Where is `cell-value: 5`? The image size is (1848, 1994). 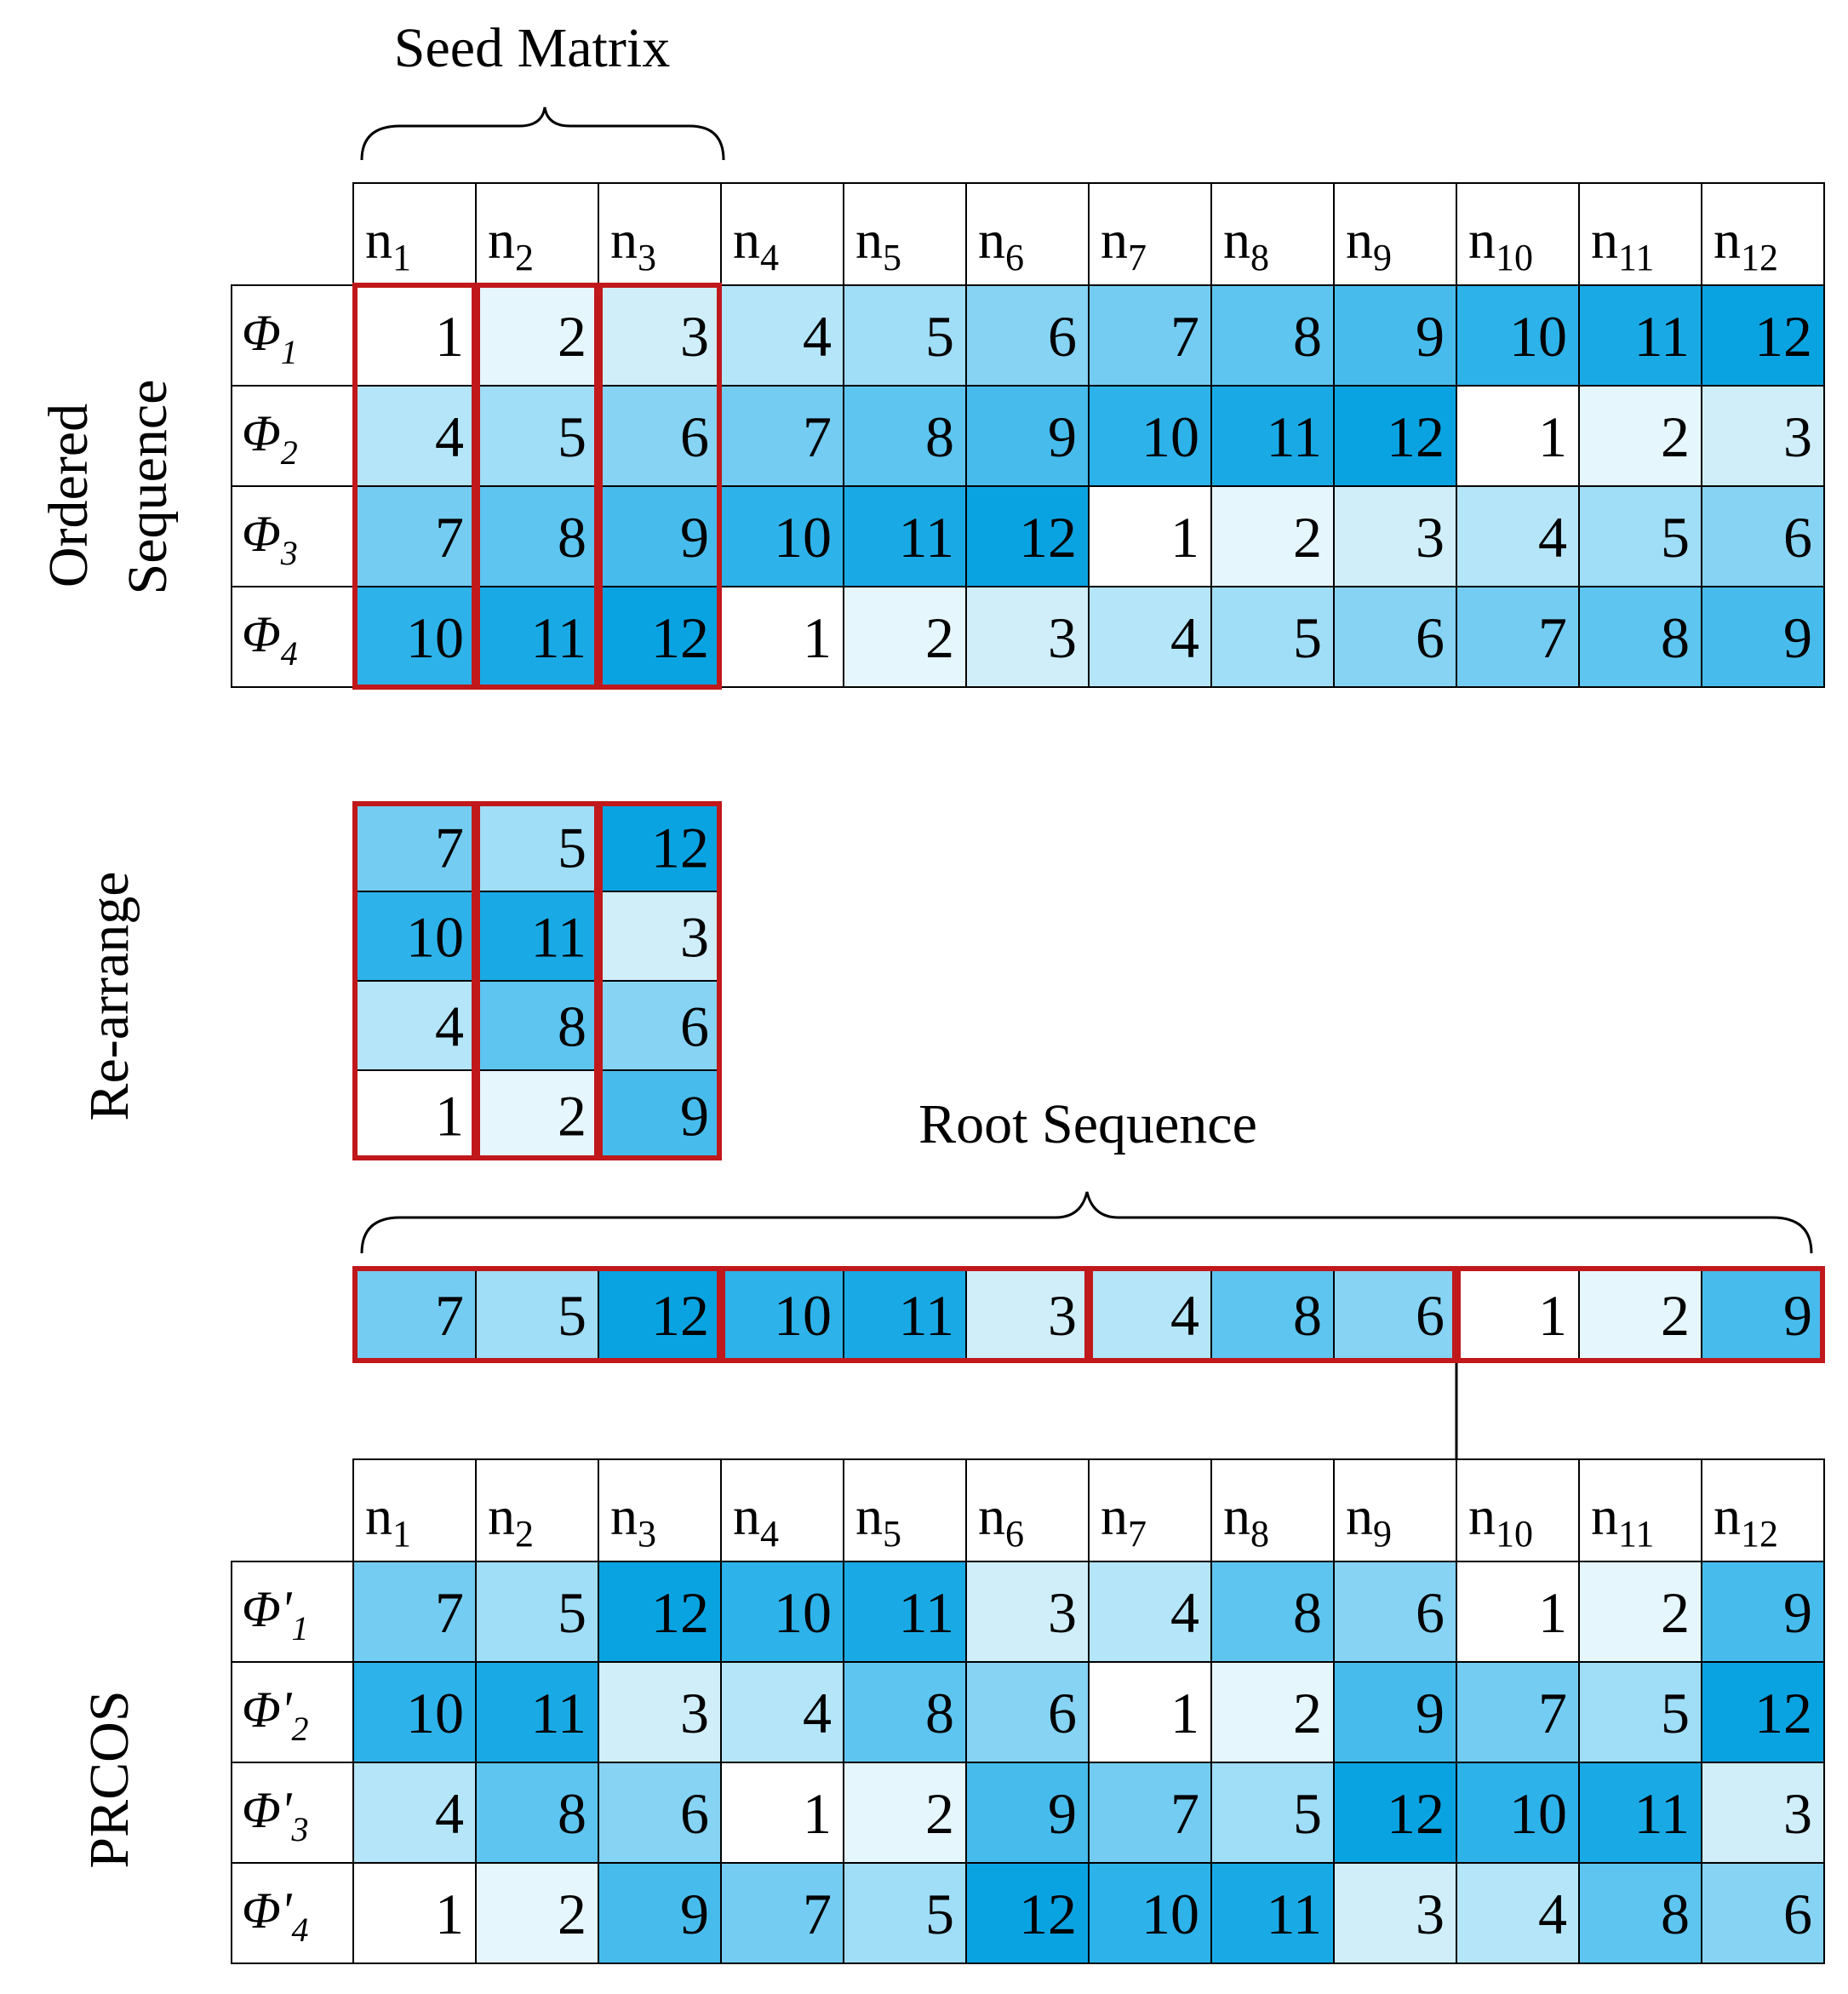 cell-value: 5 is located at coordinates (572, 437).